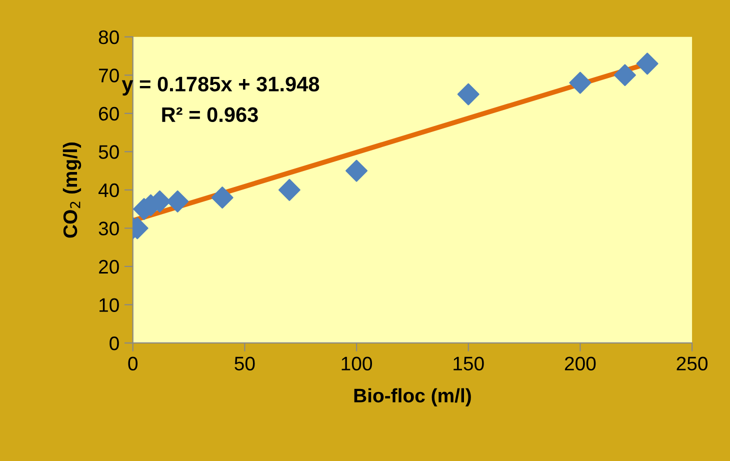 This screenshot has height=461, width=730. What do you see at coordinates (109, 113) in the screenshot?
I see `y-tick-label: 60` at bounding box center [109, 113].